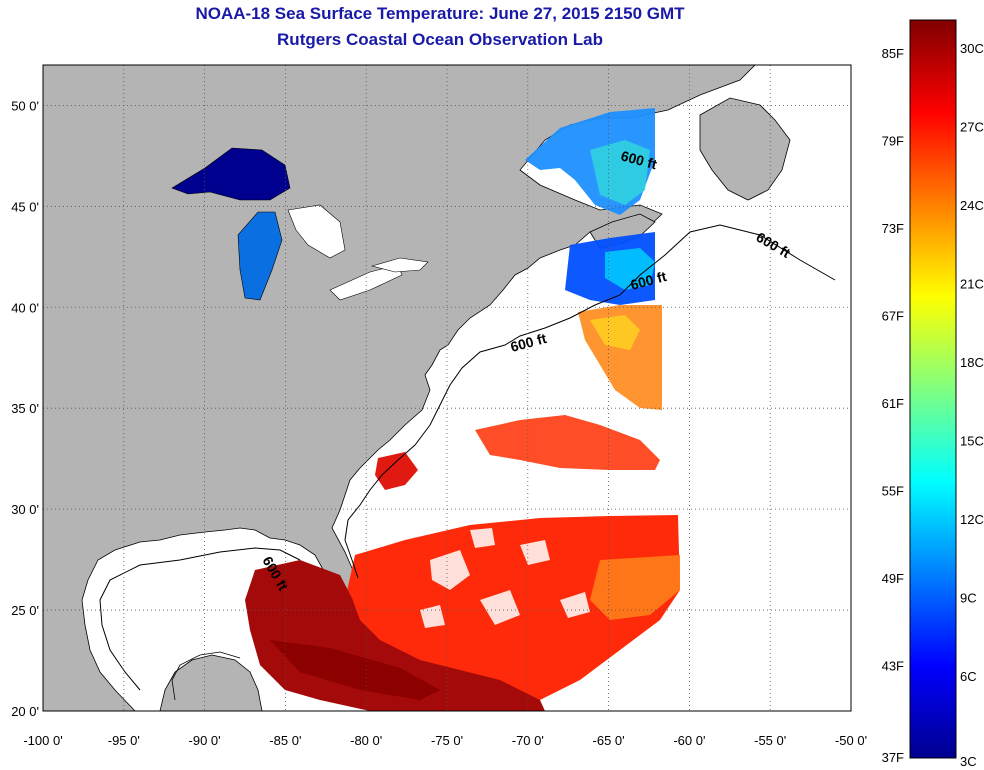 The width and height of the screenshot is (984, 770). What do you see at coordinates (205, 740) in the screenshot?
I see `lon-tick-label: -90 0'` at bounding box center [205, 740].